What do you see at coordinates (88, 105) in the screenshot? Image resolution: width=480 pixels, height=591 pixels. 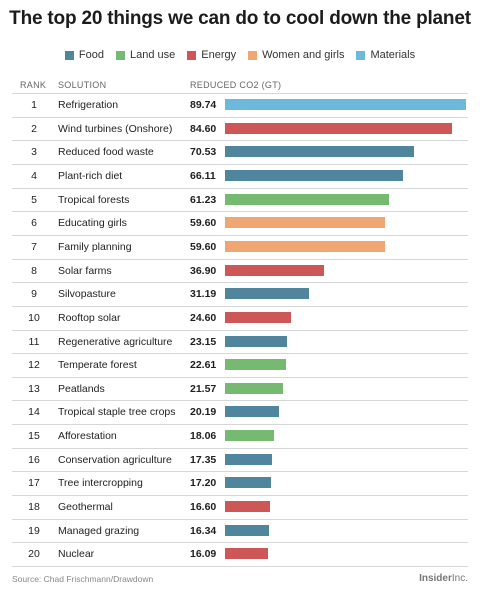 I see `solution-label: Refrigeration` at bounding box center [88, 105].